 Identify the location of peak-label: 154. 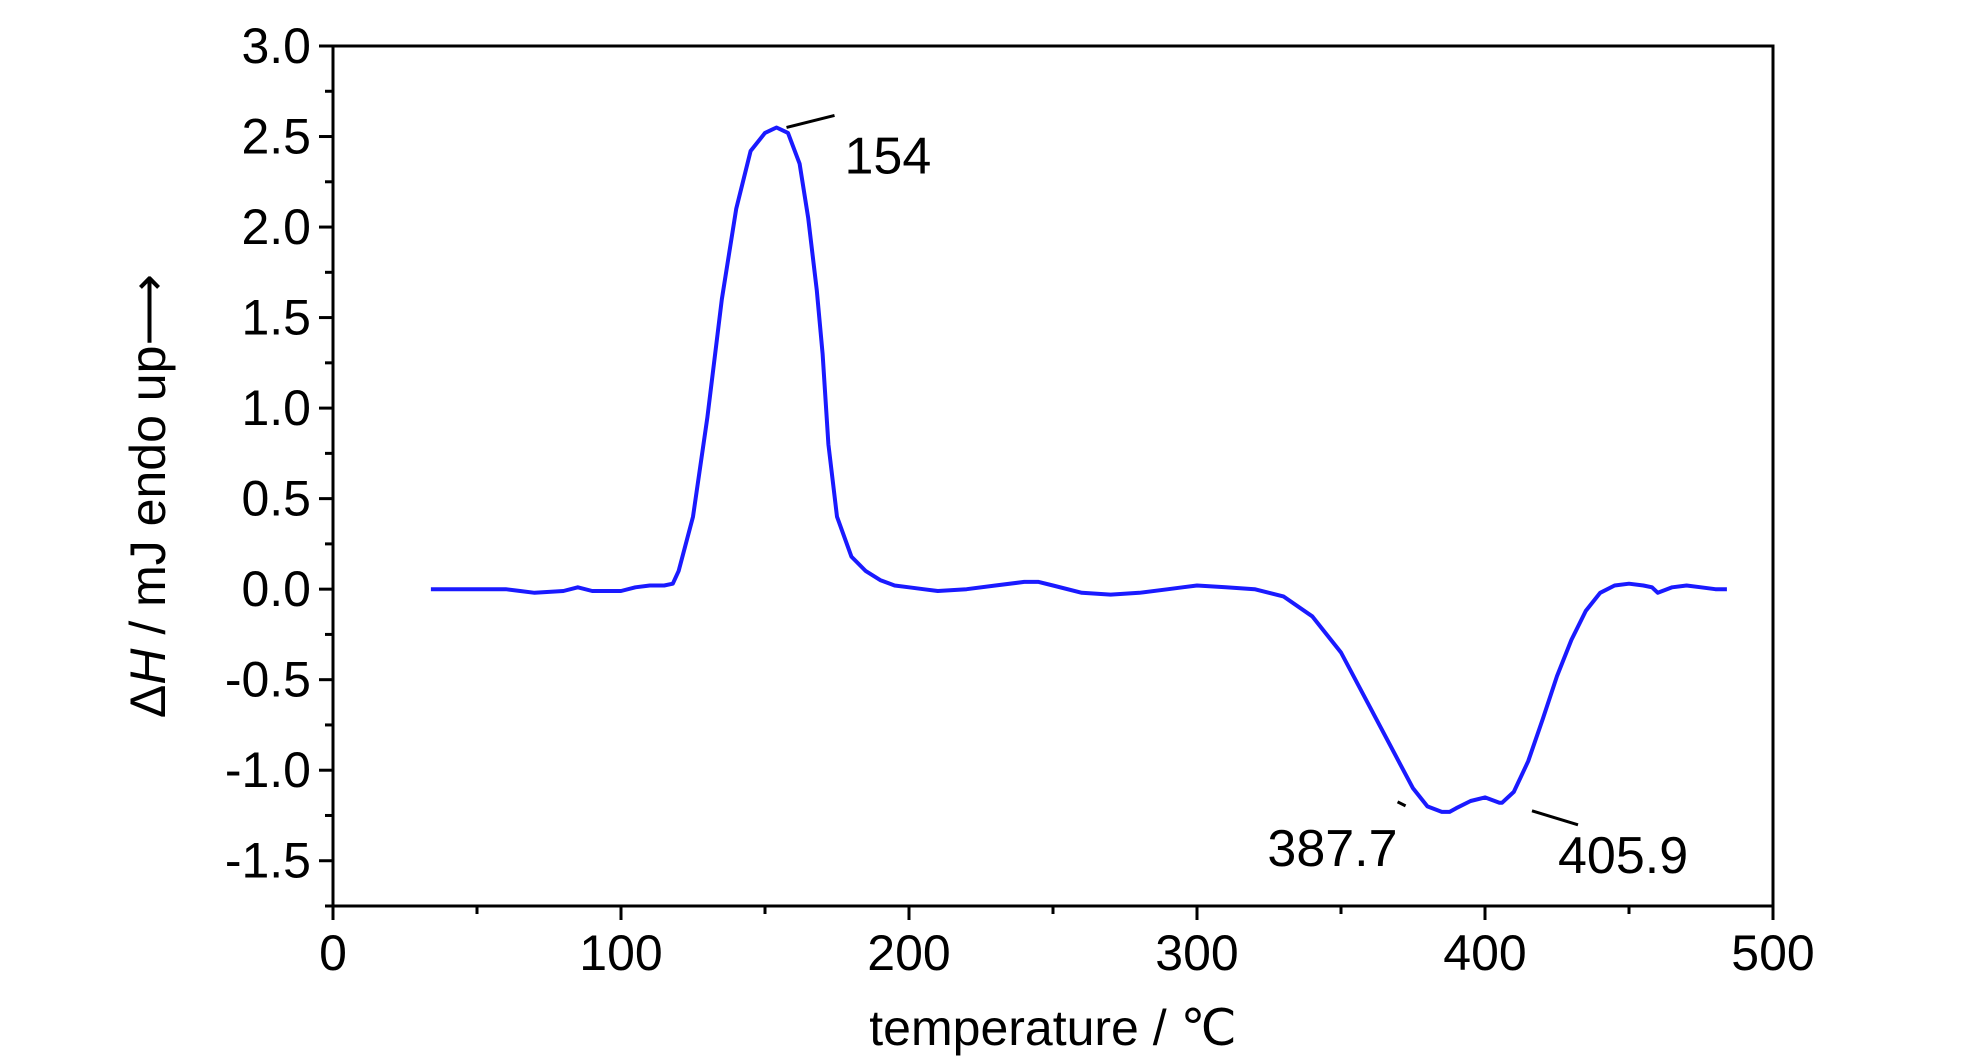
(888, 156).